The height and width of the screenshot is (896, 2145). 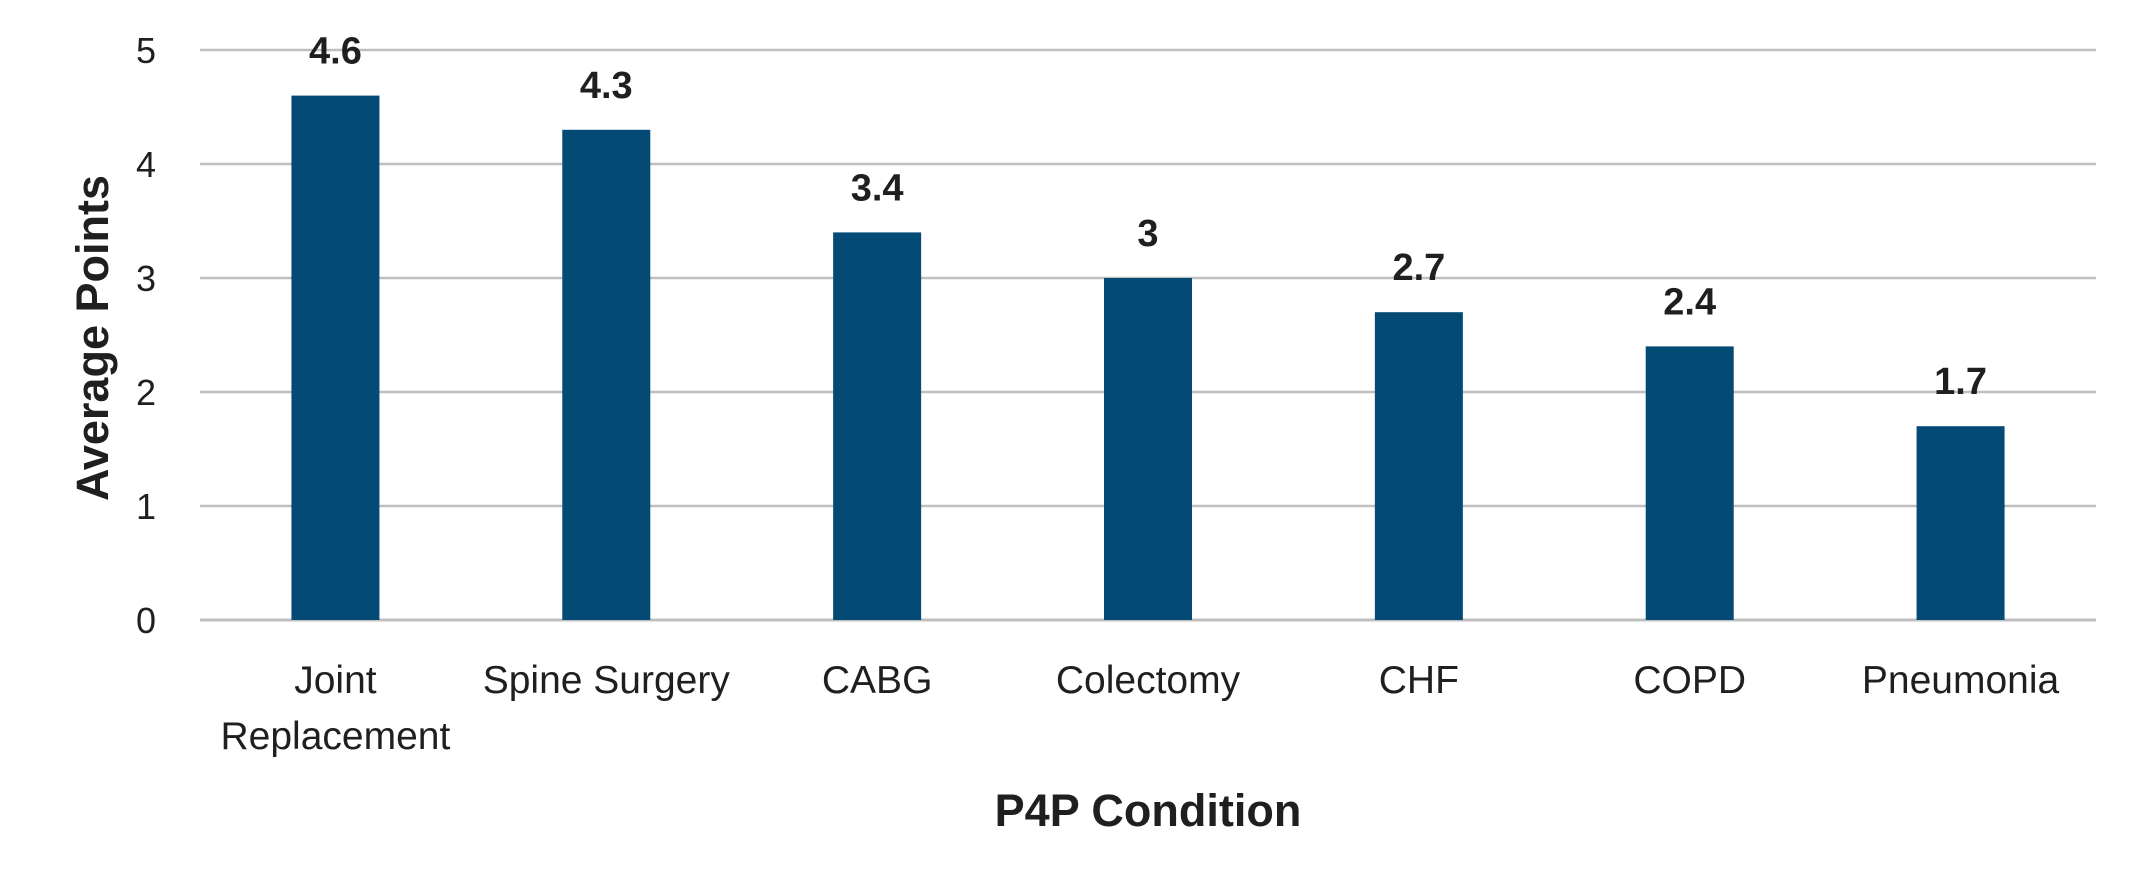 What do you see at coordinates (146, 50) in the screenshot?
I see `y-tick-label: 5` at bounding box center [146, 50].